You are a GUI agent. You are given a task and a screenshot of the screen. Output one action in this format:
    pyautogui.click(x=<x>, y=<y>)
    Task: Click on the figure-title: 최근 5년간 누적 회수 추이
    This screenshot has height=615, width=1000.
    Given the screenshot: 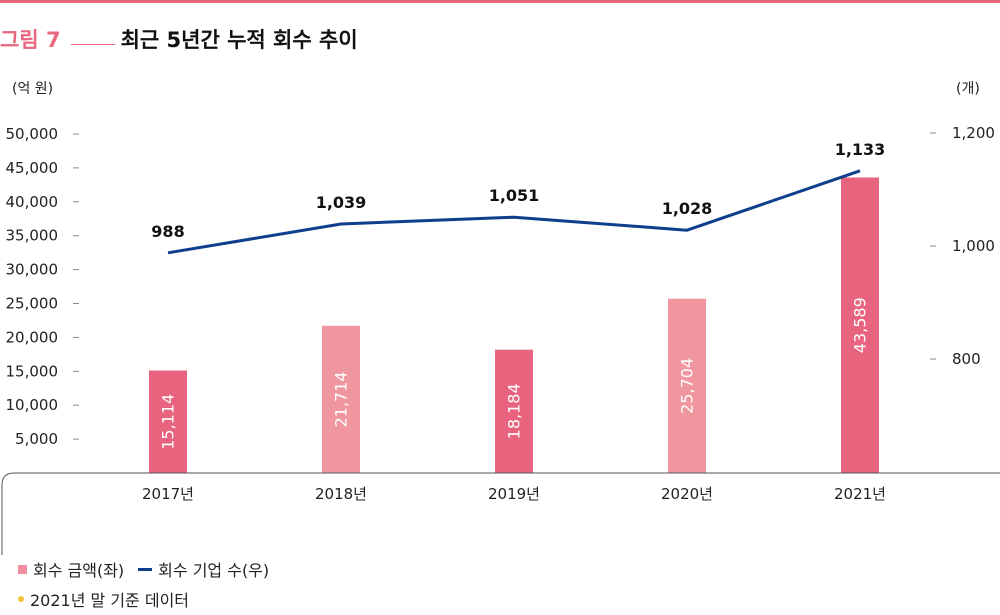 What is the action you would take?
    pyautogui.click(x=239, y=40)
    